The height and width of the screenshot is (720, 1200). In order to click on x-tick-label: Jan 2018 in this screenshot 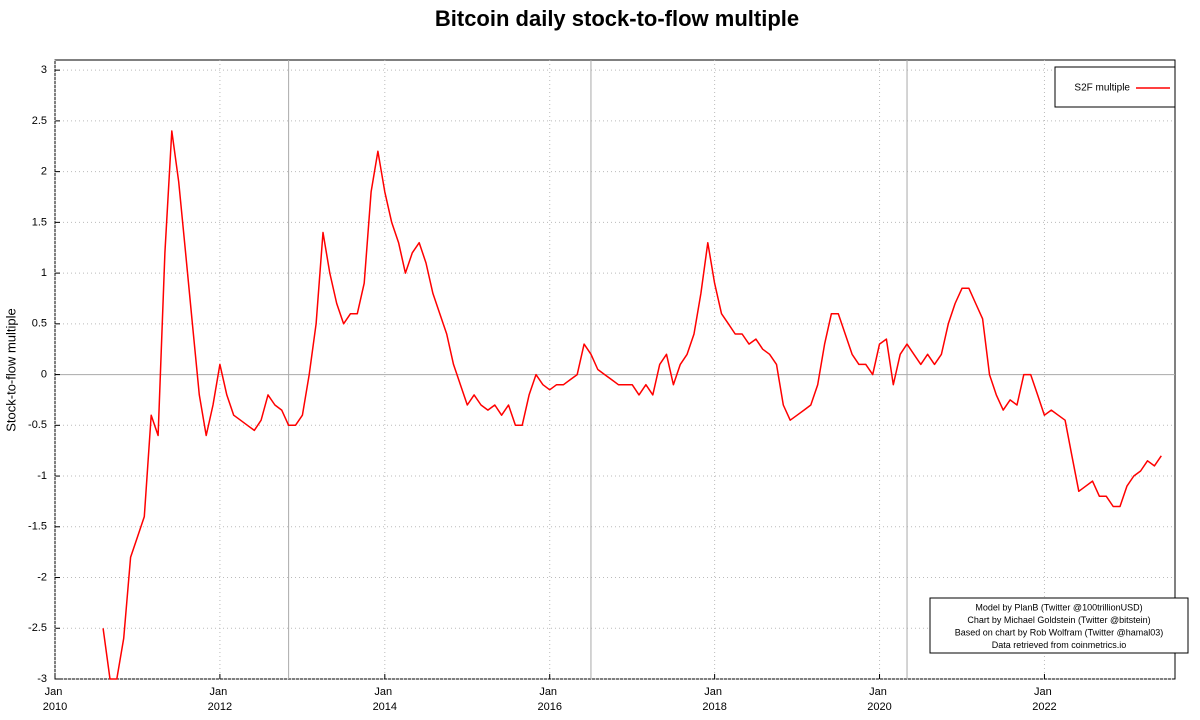, I will do `click(714, 699)`.